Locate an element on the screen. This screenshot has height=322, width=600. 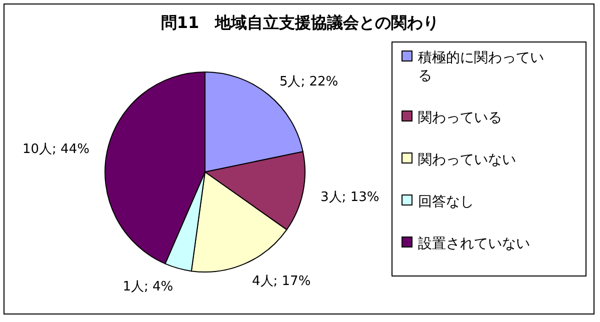
legend-label: 設置されていない is located at coordinates (474, 244).